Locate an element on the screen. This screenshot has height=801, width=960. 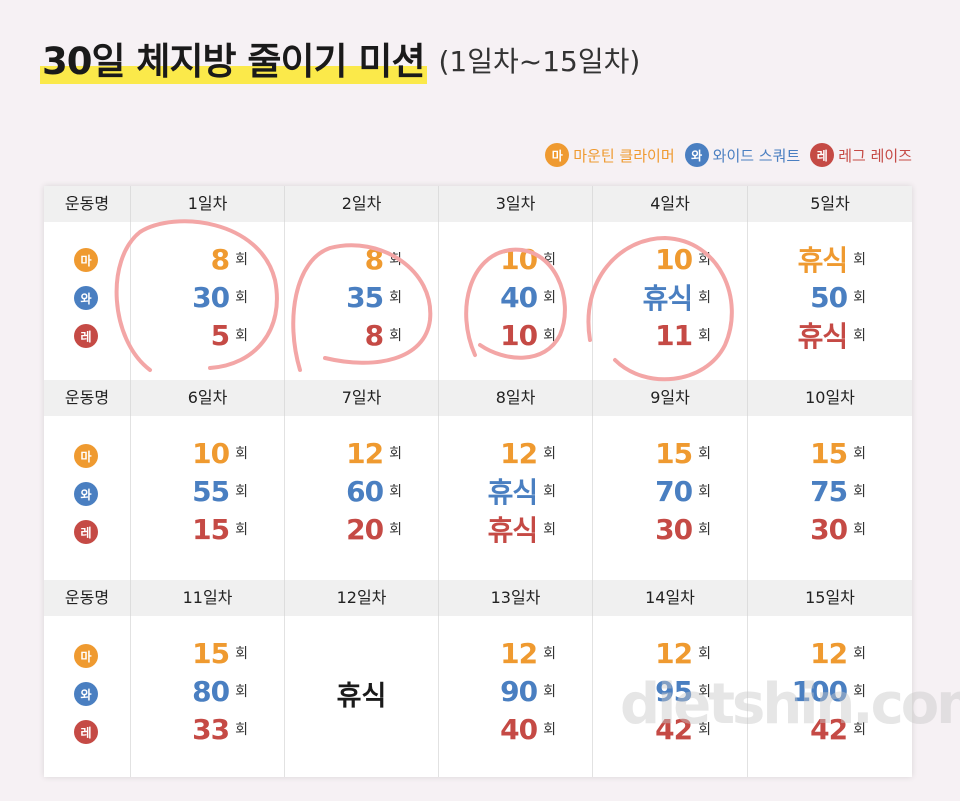
rep-count-wa: 50 is located at coordinates (829, 297).